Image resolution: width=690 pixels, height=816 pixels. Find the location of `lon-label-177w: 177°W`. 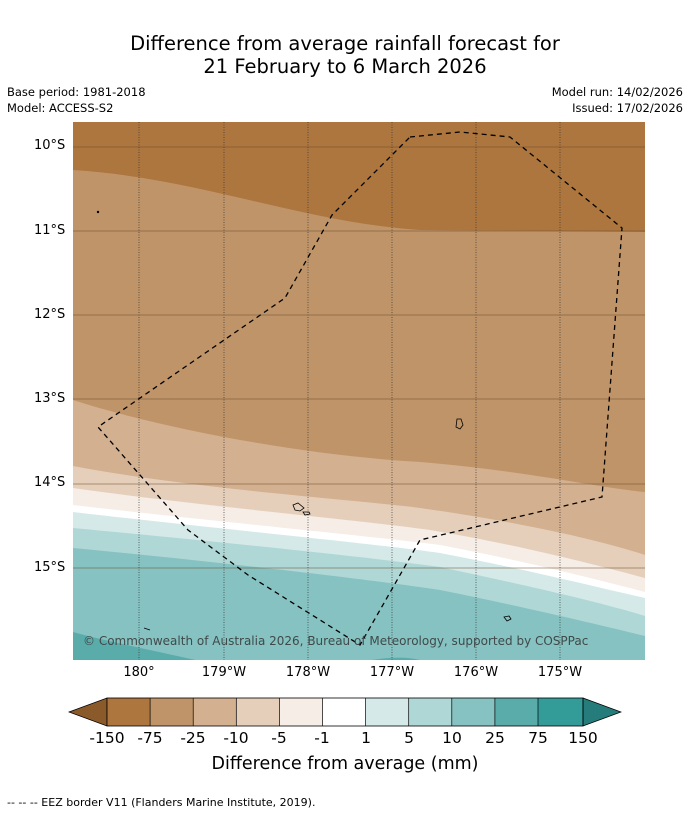

lon-label-177w: 177°W is located at coordinates (392, 672).